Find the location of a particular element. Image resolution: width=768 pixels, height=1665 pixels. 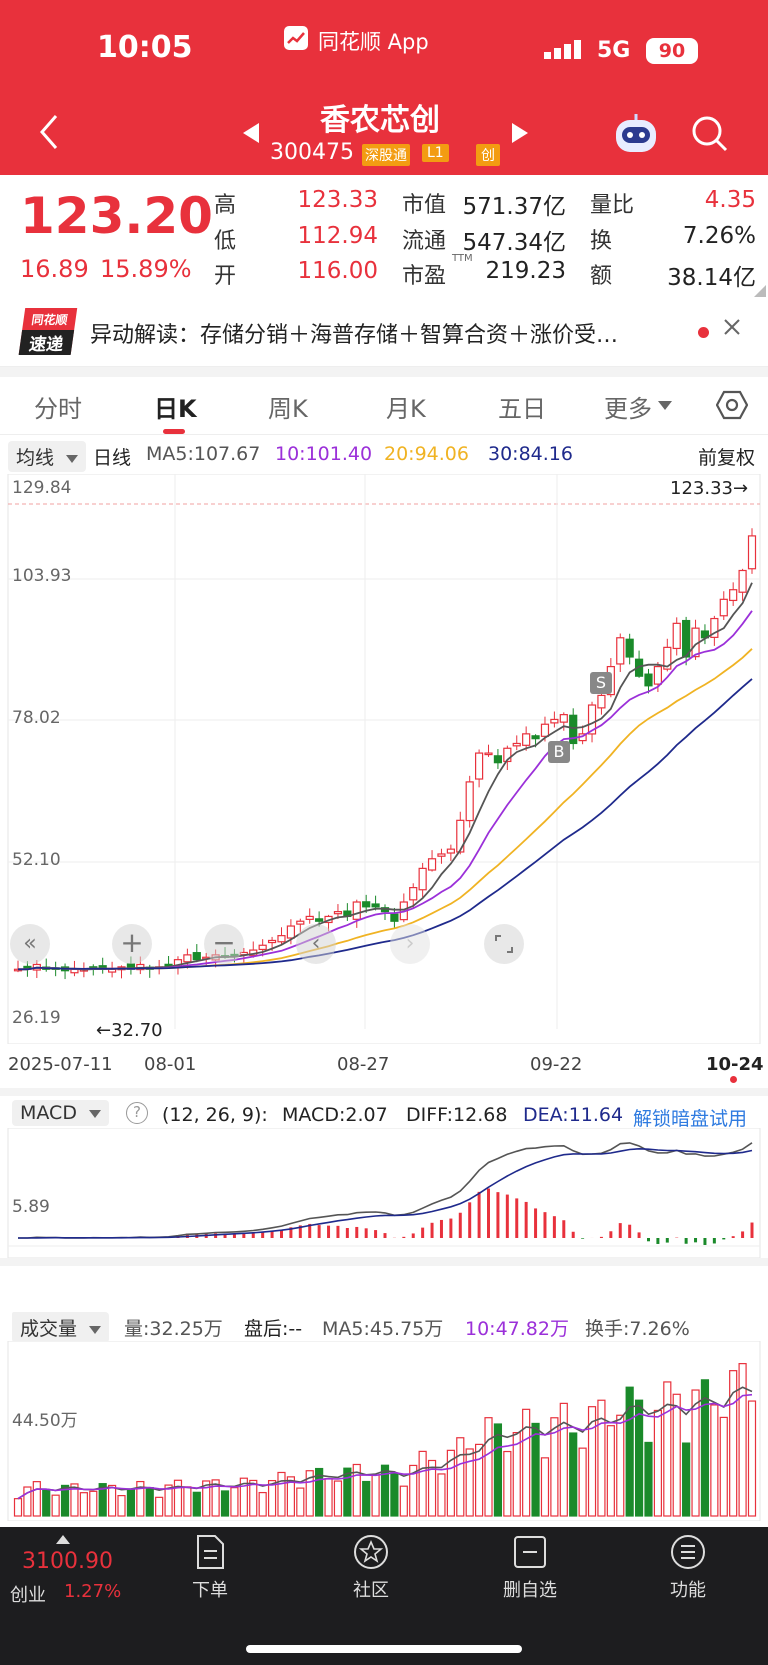

zoom-out-icon: − is located at coordinates (224, 944).